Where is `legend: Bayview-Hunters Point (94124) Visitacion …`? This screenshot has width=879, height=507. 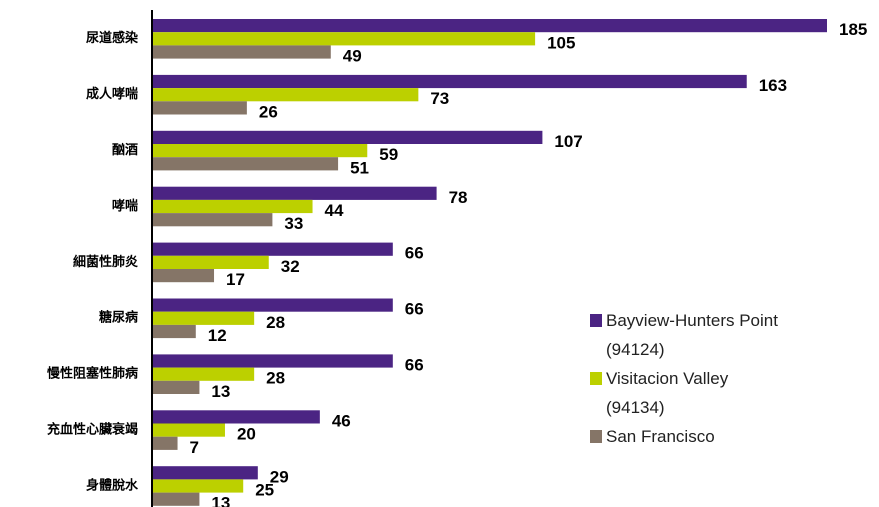
legend: Bayview-Hunters Point (94124) Visitacion … is located at coordinates (685, 378).